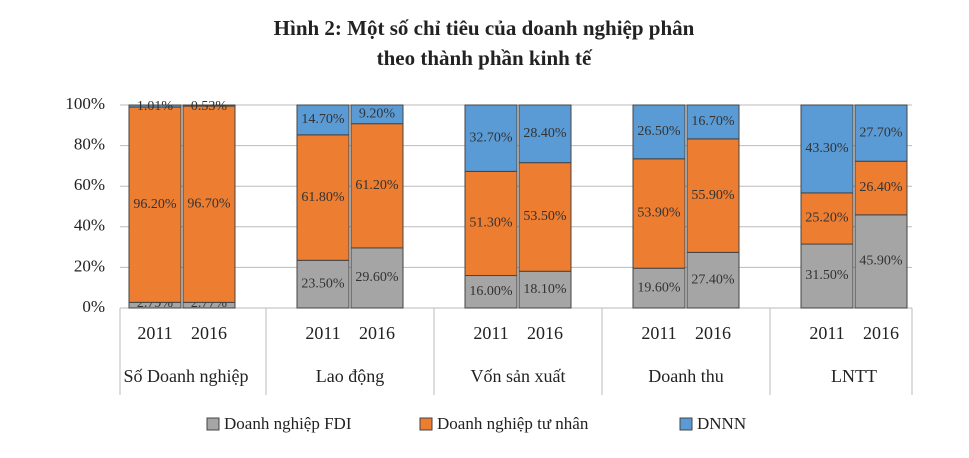 The height and width of the screenshot is (458, 969). I want to click on y-tick-label: 40%, so click(89, 225).